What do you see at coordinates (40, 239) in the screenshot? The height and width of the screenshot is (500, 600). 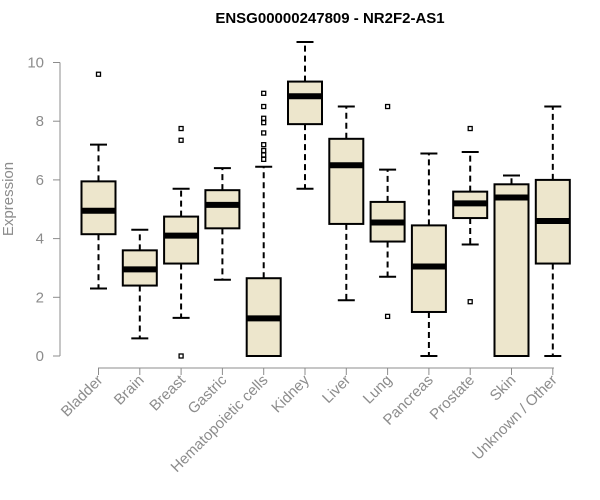 I see `y-tick-label: 4` at bounding box center [40, 239].